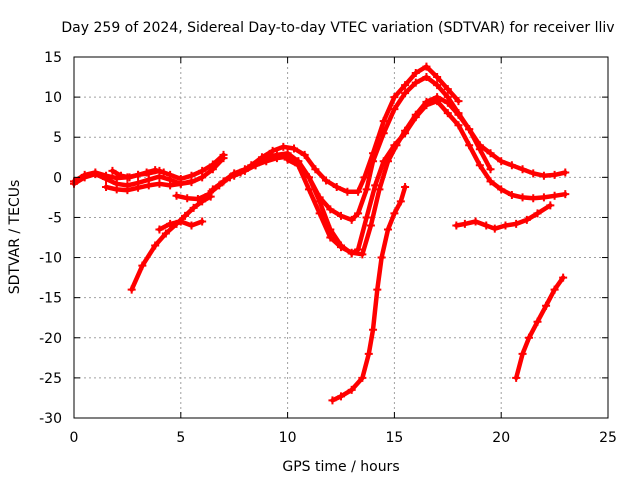  I want to click on y-tick-label: -20, so click(50, 339).